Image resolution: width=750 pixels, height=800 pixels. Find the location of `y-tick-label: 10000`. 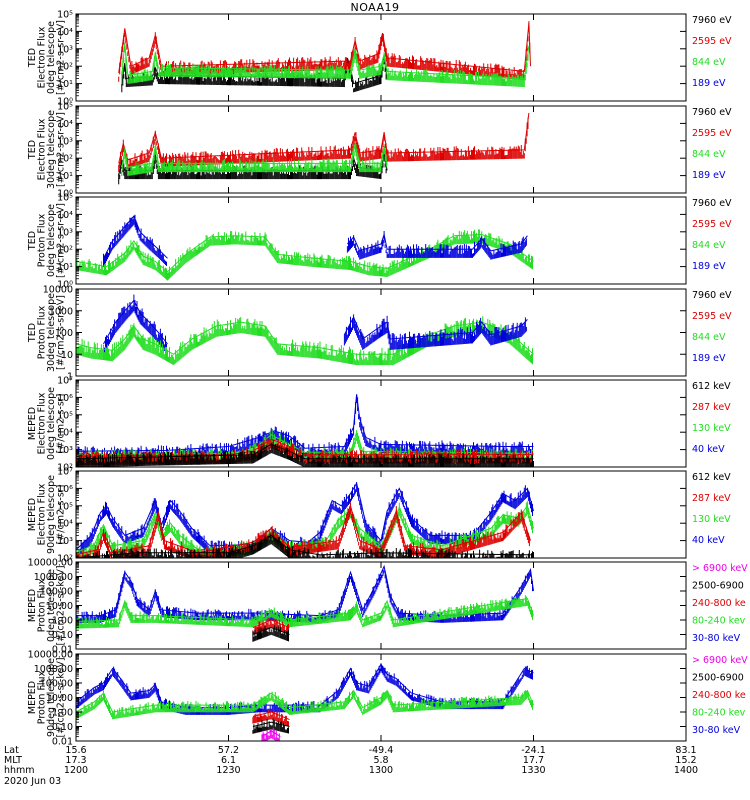

y-tick-label: 10000 is located at coordinates (58, 290).